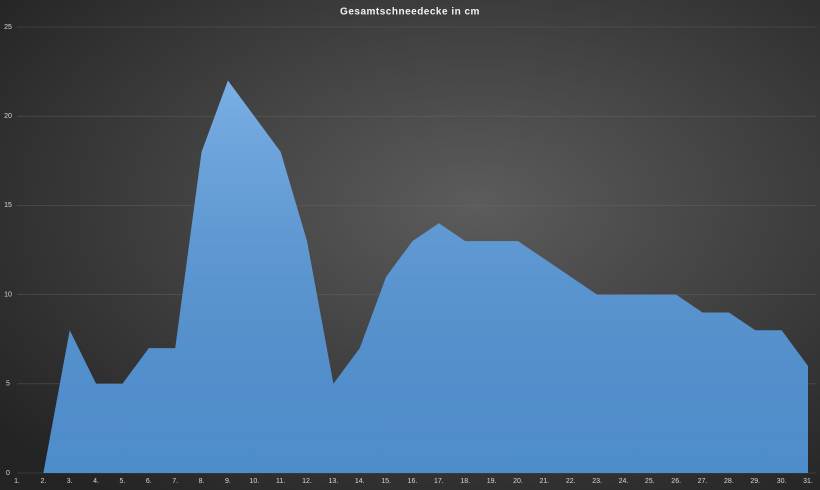 This screenshot has width=820, height=490. Describe the element at coordinates (597, 481) in the screenshot. I see `x-tick-label: 23.` at that location.